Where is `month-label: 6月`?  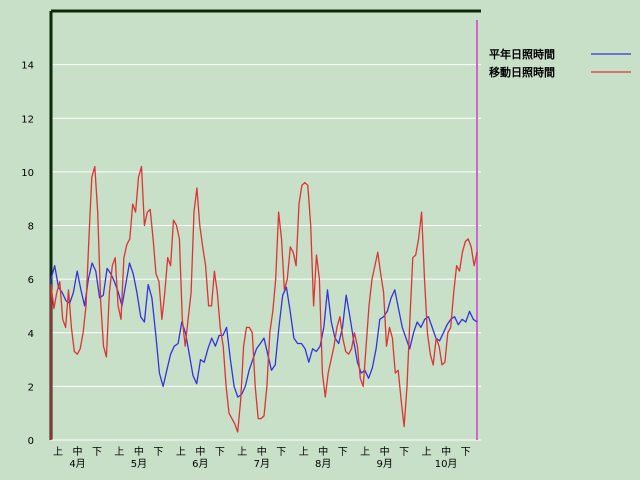 month-label: 6月 is located at coordinates (200, 464).